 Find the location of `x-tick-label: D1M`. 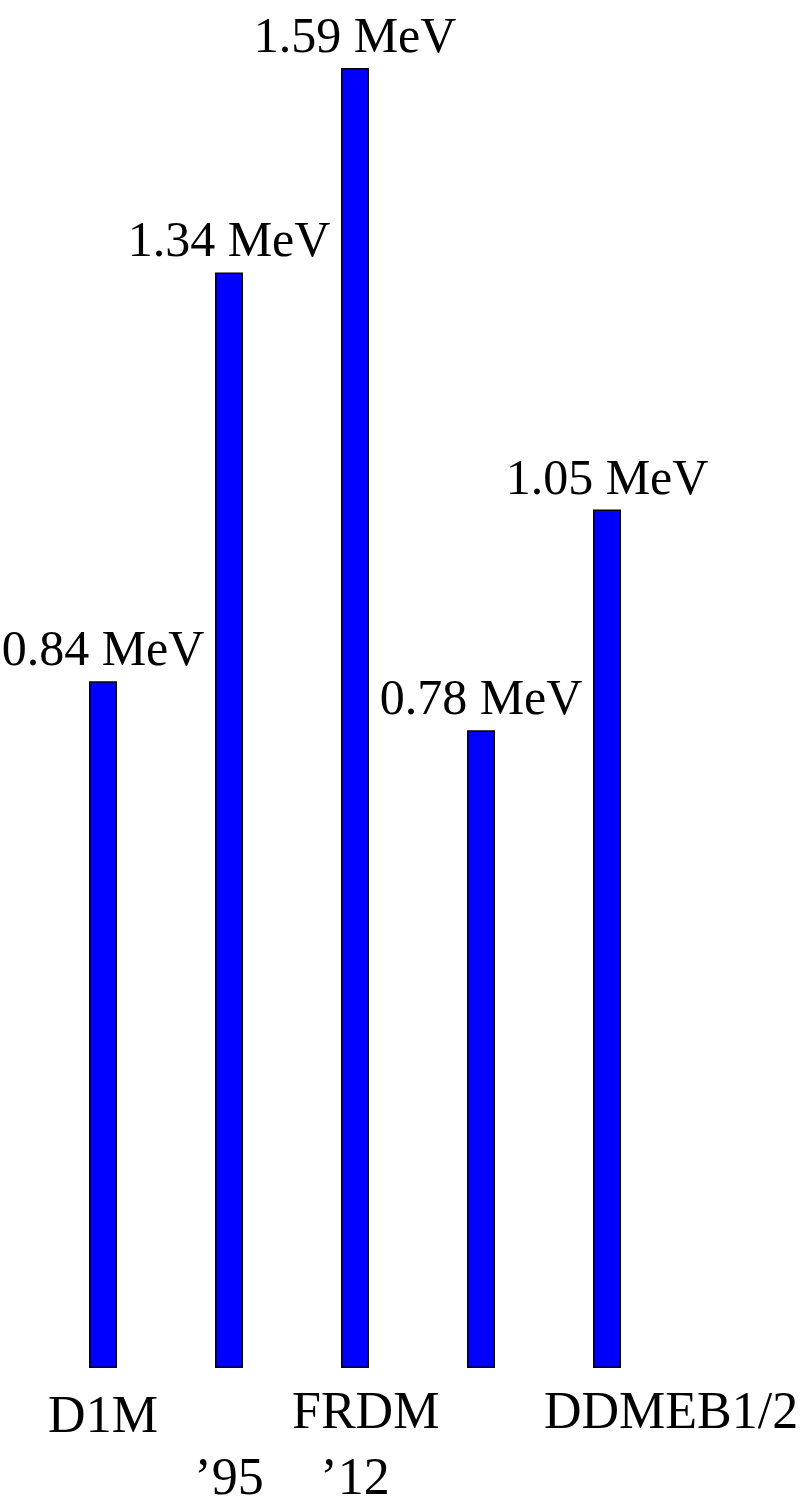

x-tick-label: D1M is located at coordinates (103, 1414).